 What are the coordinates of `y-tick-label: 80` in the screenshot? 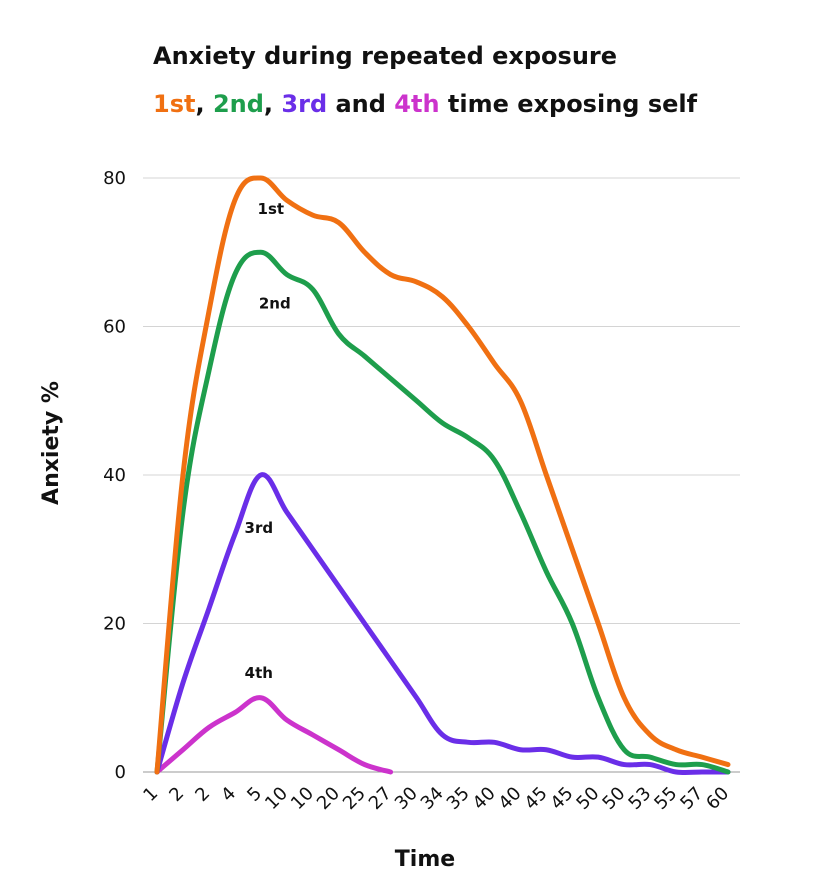 It's located at (114, 178).